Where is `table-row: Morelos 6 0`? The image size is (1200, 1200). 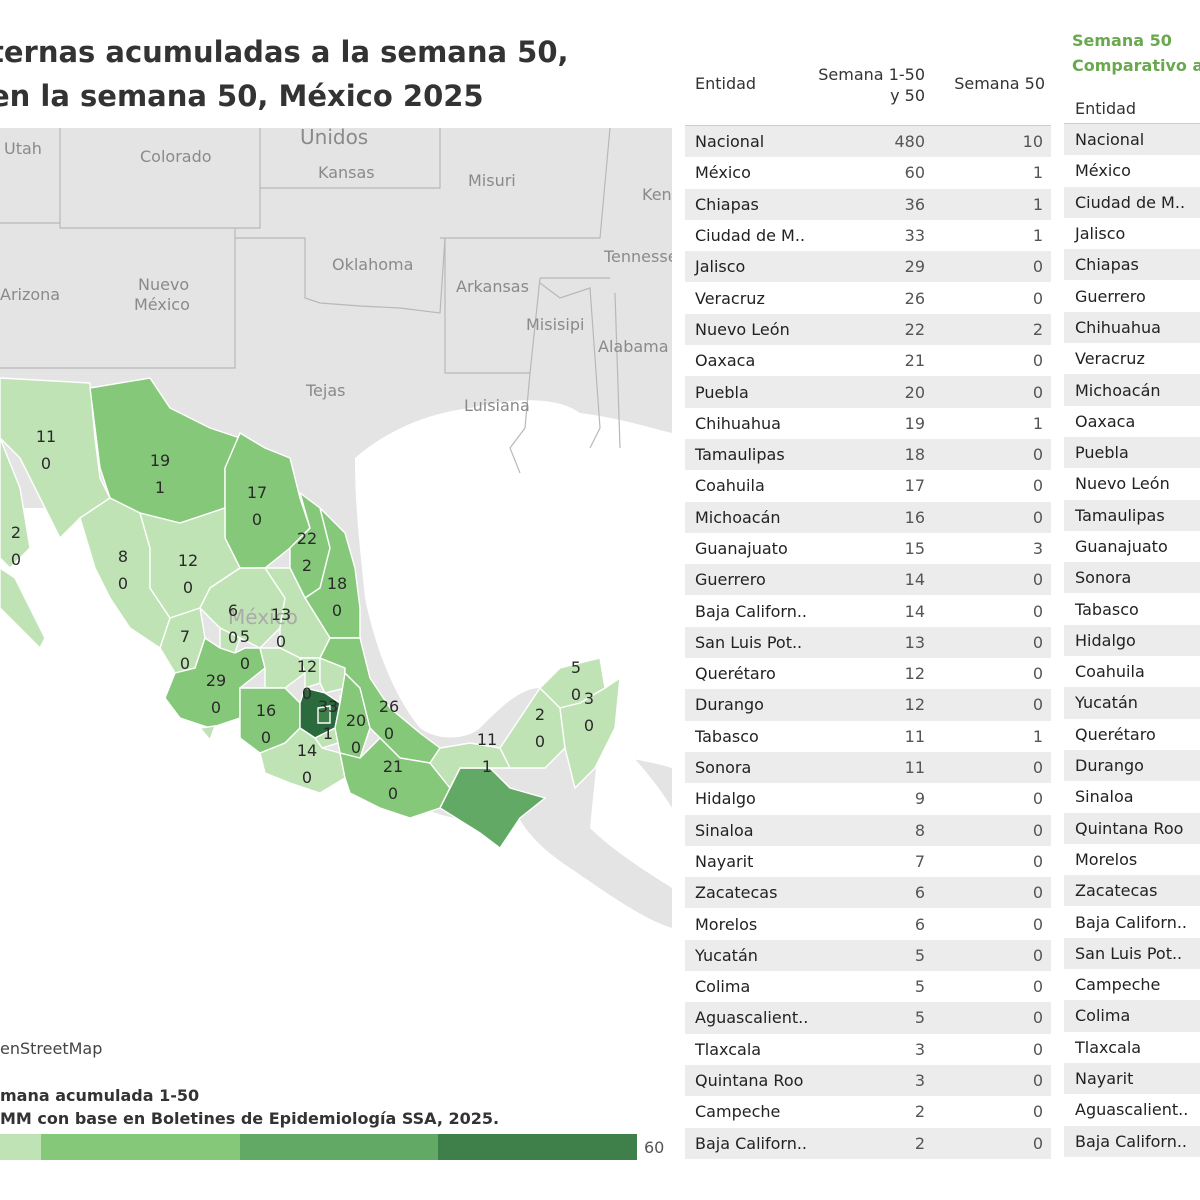
table-row: Morelos 6 0 is located at coordinates (868, 923).